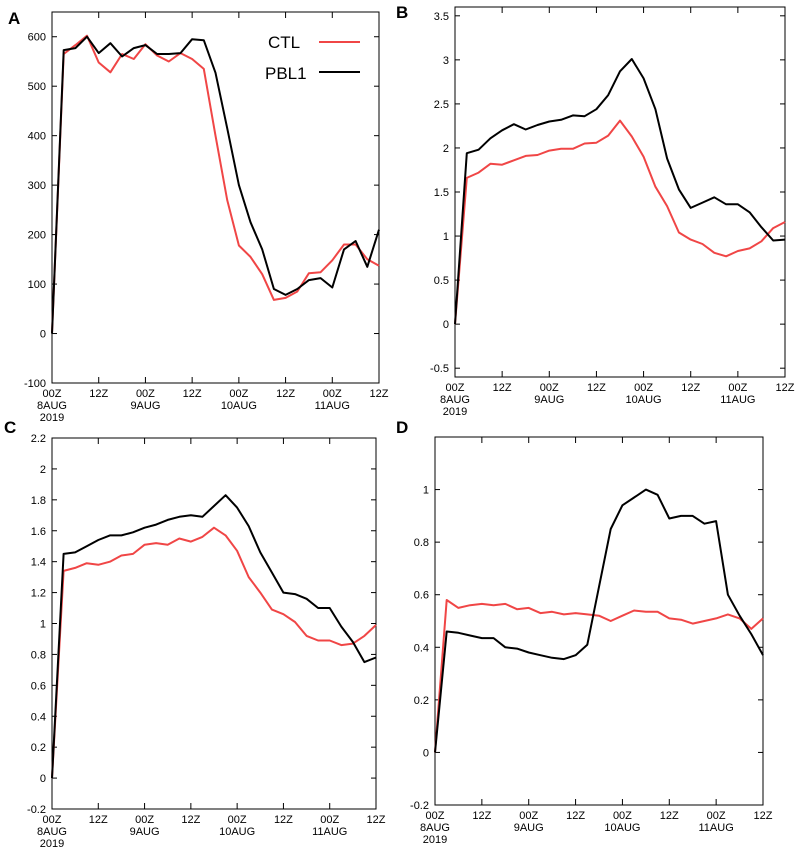 This screenshot has height=852, width=796. What do you see at coordinates (38, 532) in the screenshot?
I see `y-tick-label-c-9: 1.6` at bounding box center [38, 532].